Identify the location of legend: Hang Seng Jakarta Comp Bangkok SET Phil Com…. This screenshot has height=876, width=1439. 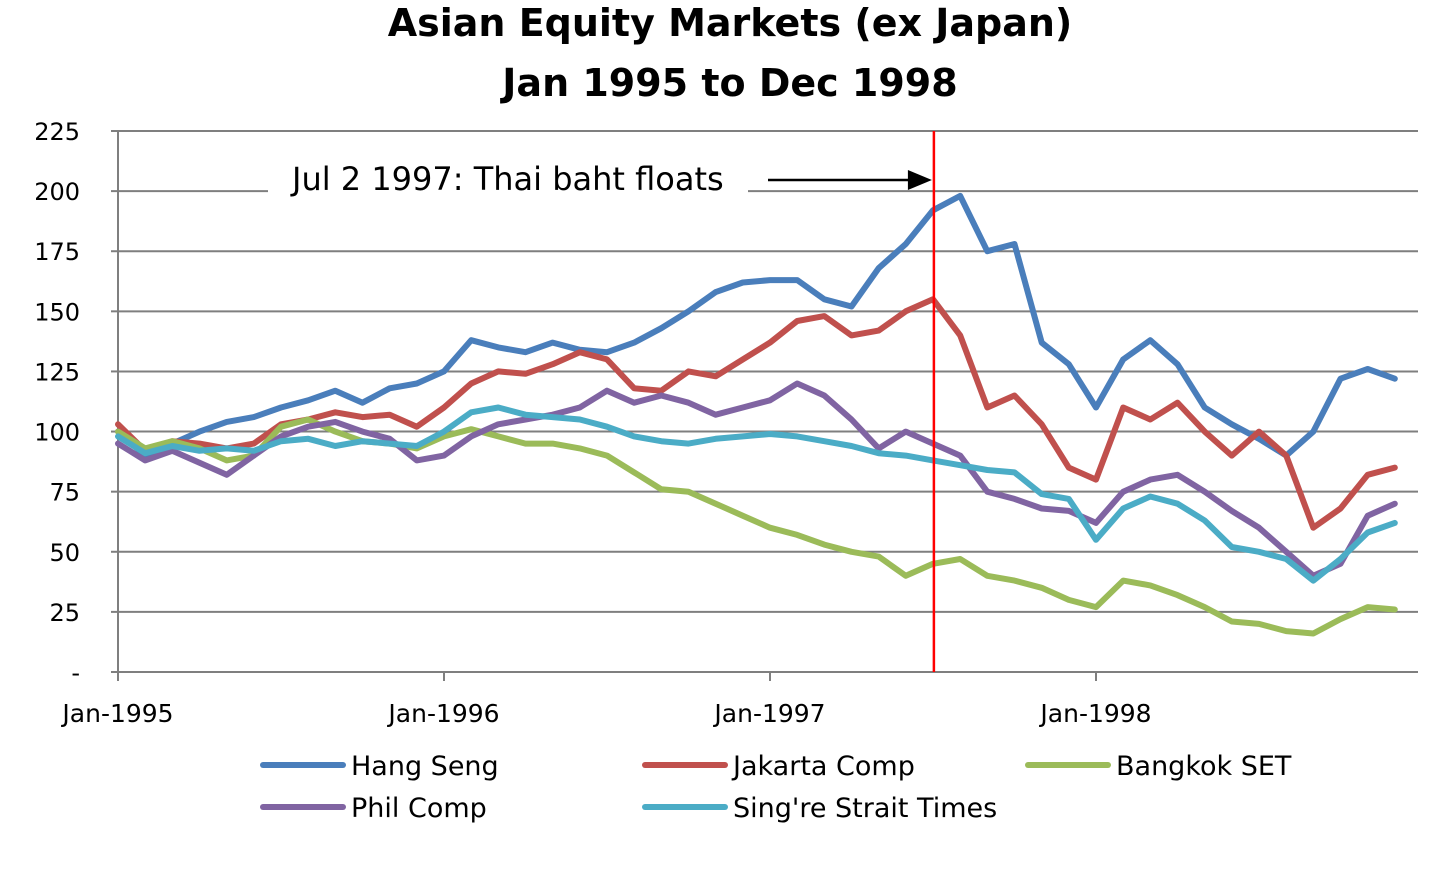
(776, 787).